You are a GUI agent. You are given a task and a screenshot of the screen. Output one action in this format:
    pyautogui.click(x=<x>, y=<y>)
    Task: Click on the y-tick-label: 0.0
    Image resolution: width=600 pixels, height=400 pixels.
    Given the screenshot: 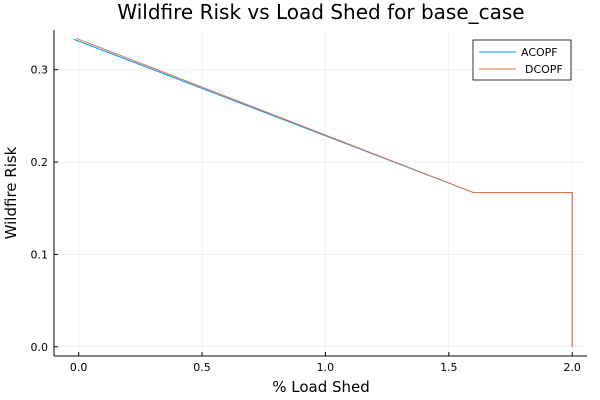 What is the action you would take?
    pyautogui.click(x=40, y=347)
    